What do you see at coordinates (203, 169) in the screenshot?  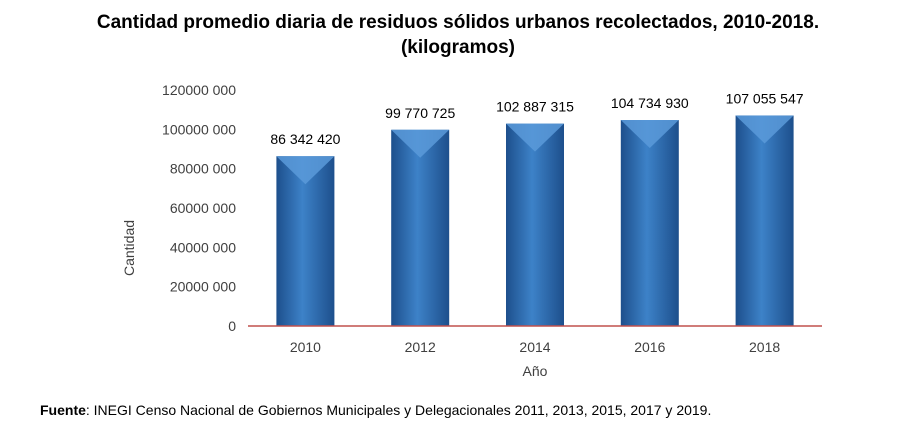 I see `y-tick-label: 80000 000` at bounding box center [203, 169].